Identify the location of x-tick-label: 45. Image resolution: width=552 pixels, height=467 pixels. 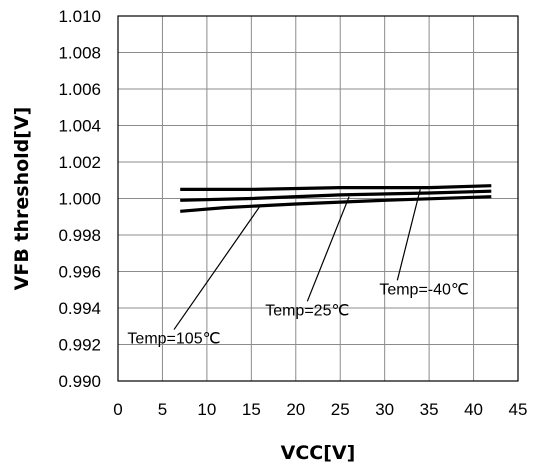
(518, 409).